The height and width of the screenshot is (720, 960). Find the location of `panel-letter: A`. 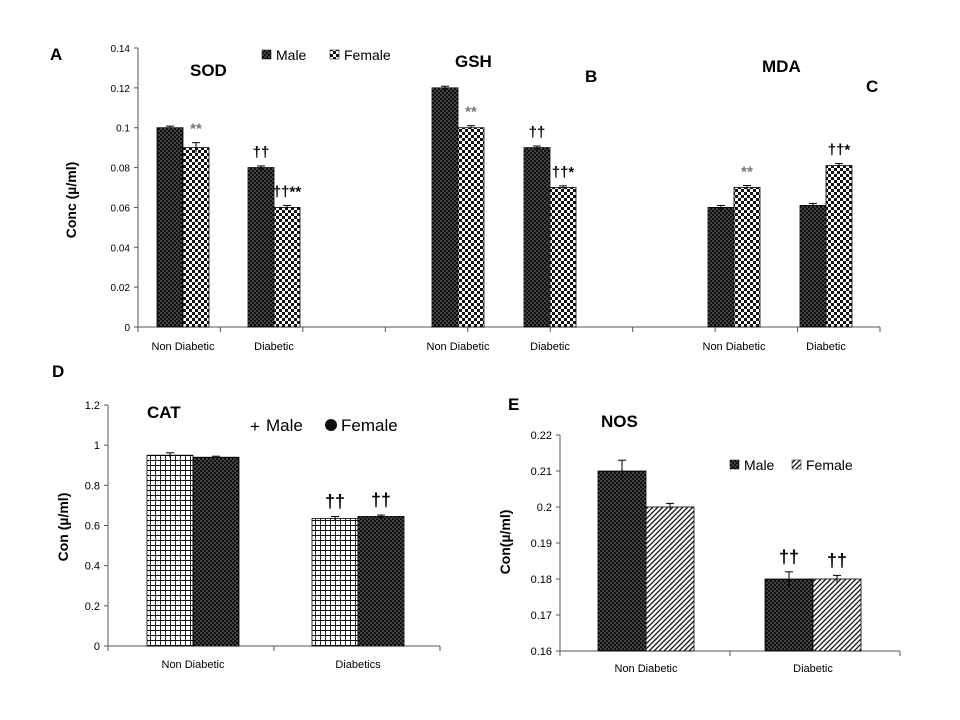

panel-letter: A is located at coordinates (56, 54).